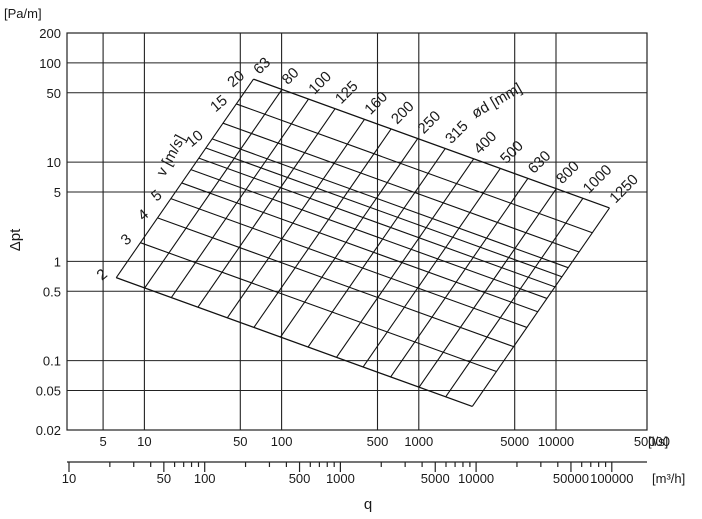  What do you see at coordinates (54, 93) in the screenshot?
I see `y-tick-label: 50` at bounding box center [54, 93].